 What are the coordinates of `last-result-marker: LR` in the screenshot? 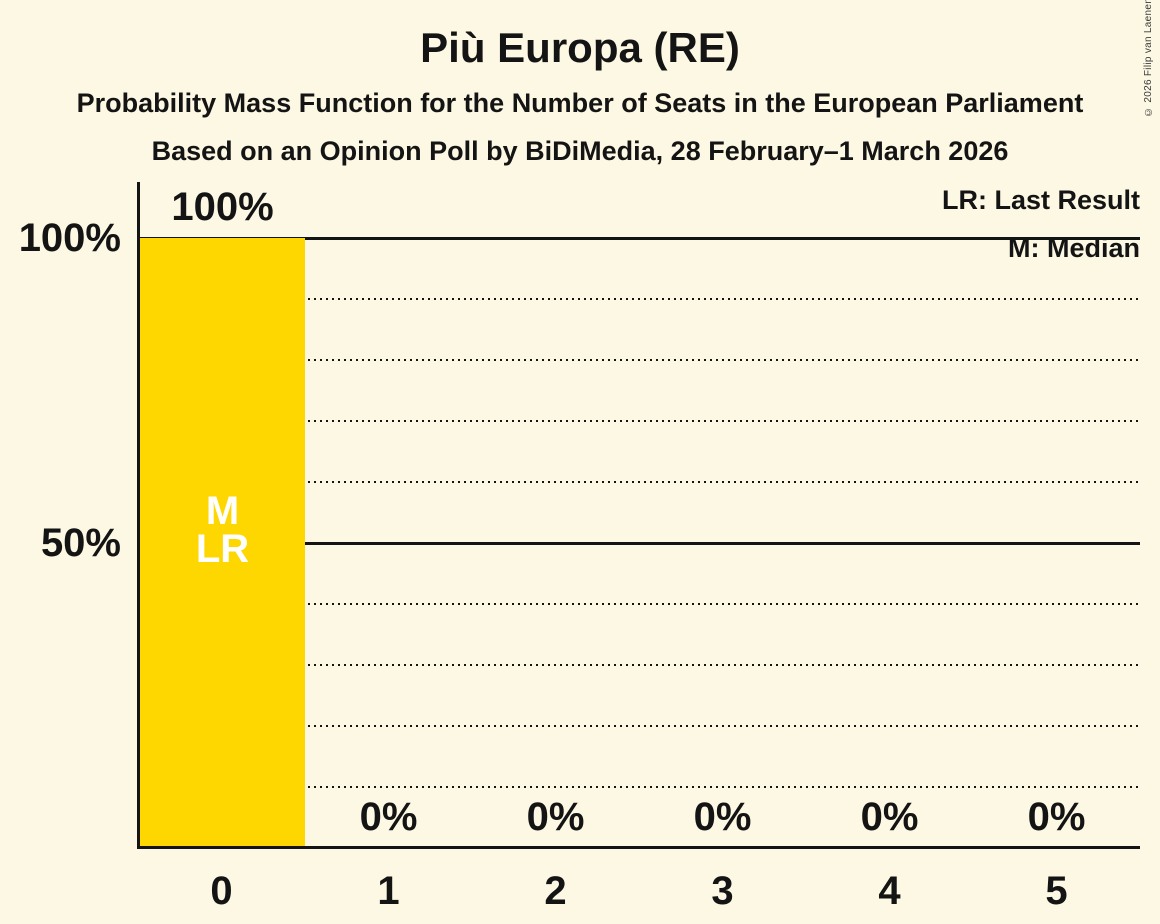 It's located at (222, 549).